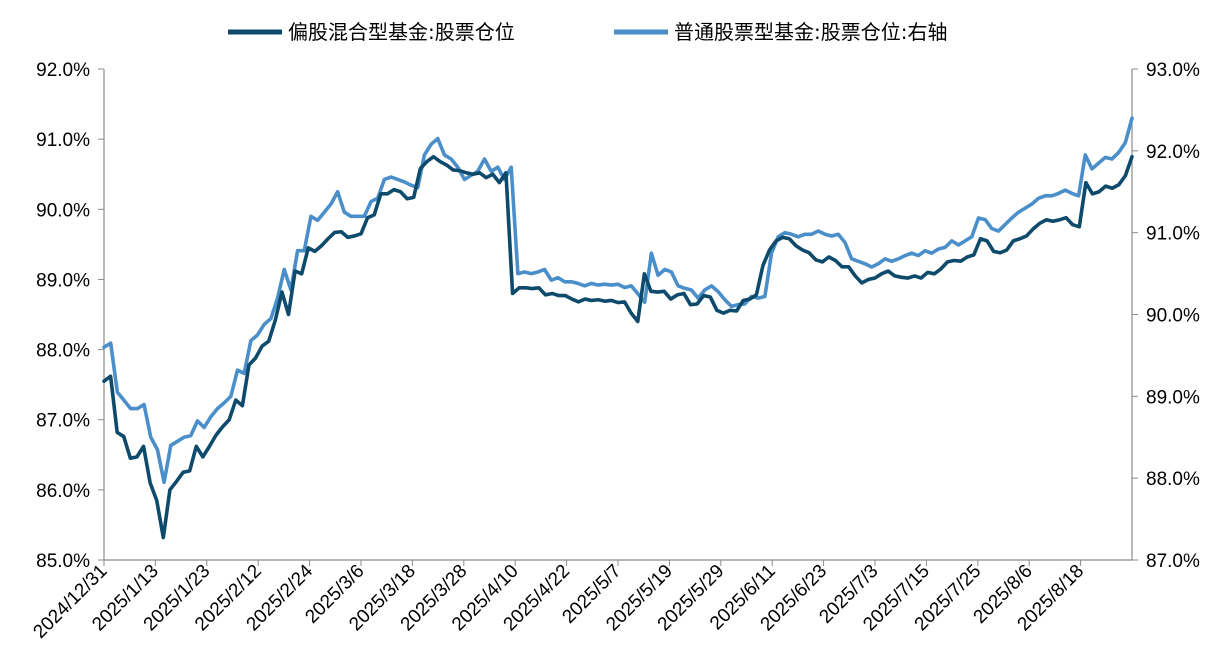 The image size is (1230, 670). I want to click on legend: 偏股混合型基金:股票仓位 普通股票型基金:股票仓位:右轴, so click(587, 32).